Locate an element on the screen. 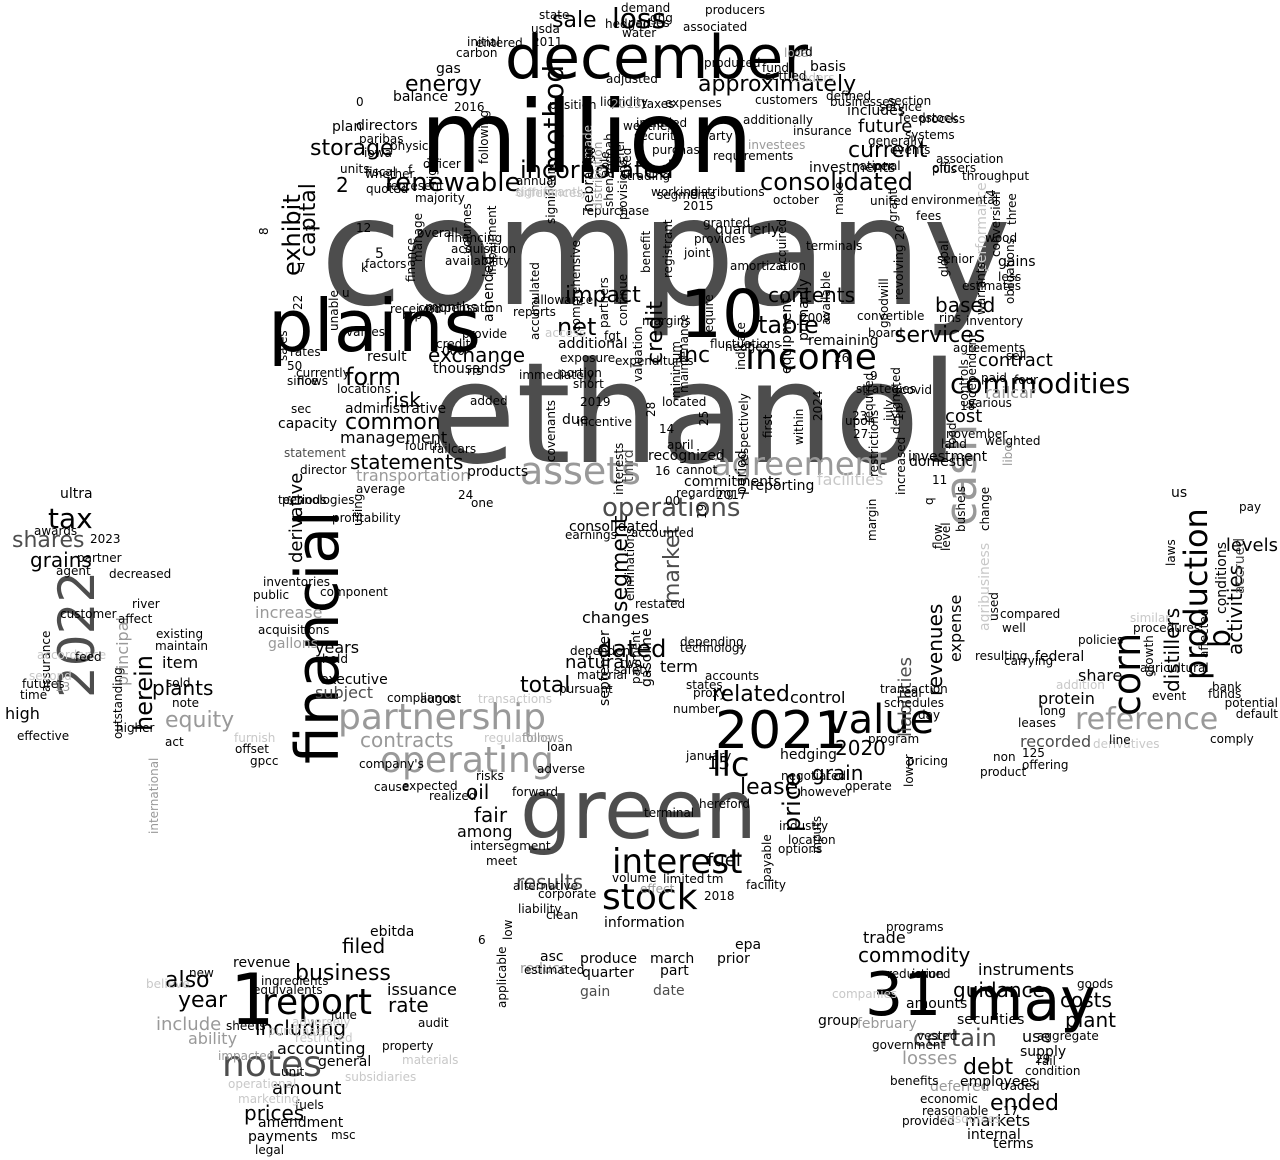 The height and width of the screenshot is (1160, 1280). cloud-word: real is located at coordinates (910, 693).